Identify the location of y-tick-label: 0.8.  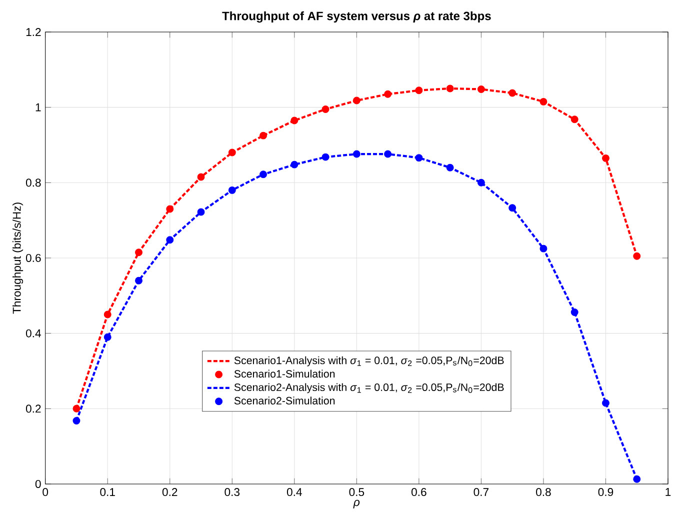
(33, 182).